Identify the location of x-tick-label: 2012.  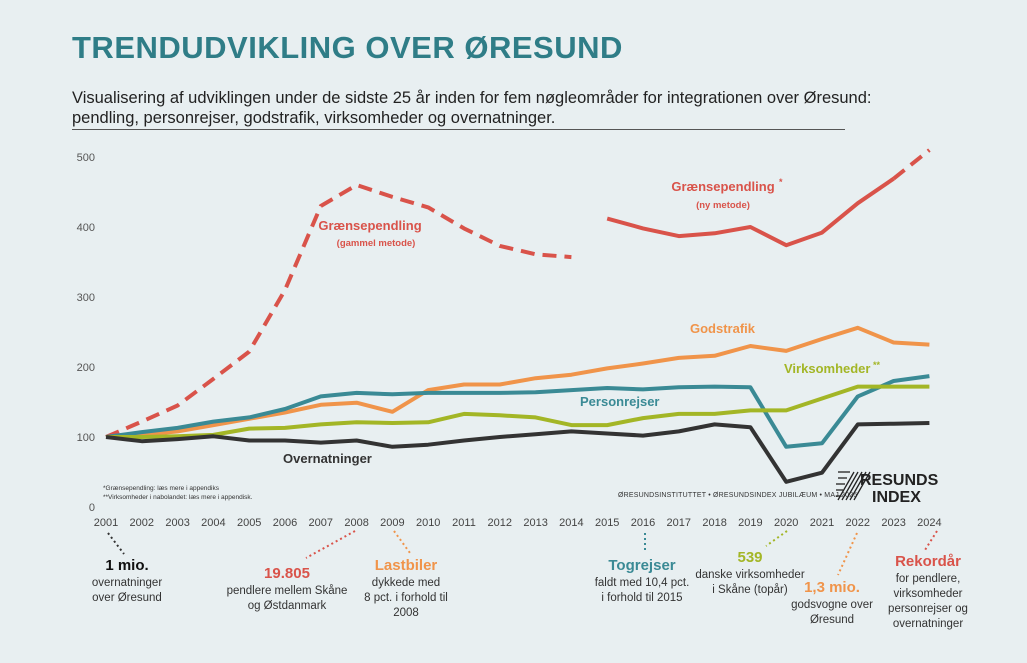
(500, 523).